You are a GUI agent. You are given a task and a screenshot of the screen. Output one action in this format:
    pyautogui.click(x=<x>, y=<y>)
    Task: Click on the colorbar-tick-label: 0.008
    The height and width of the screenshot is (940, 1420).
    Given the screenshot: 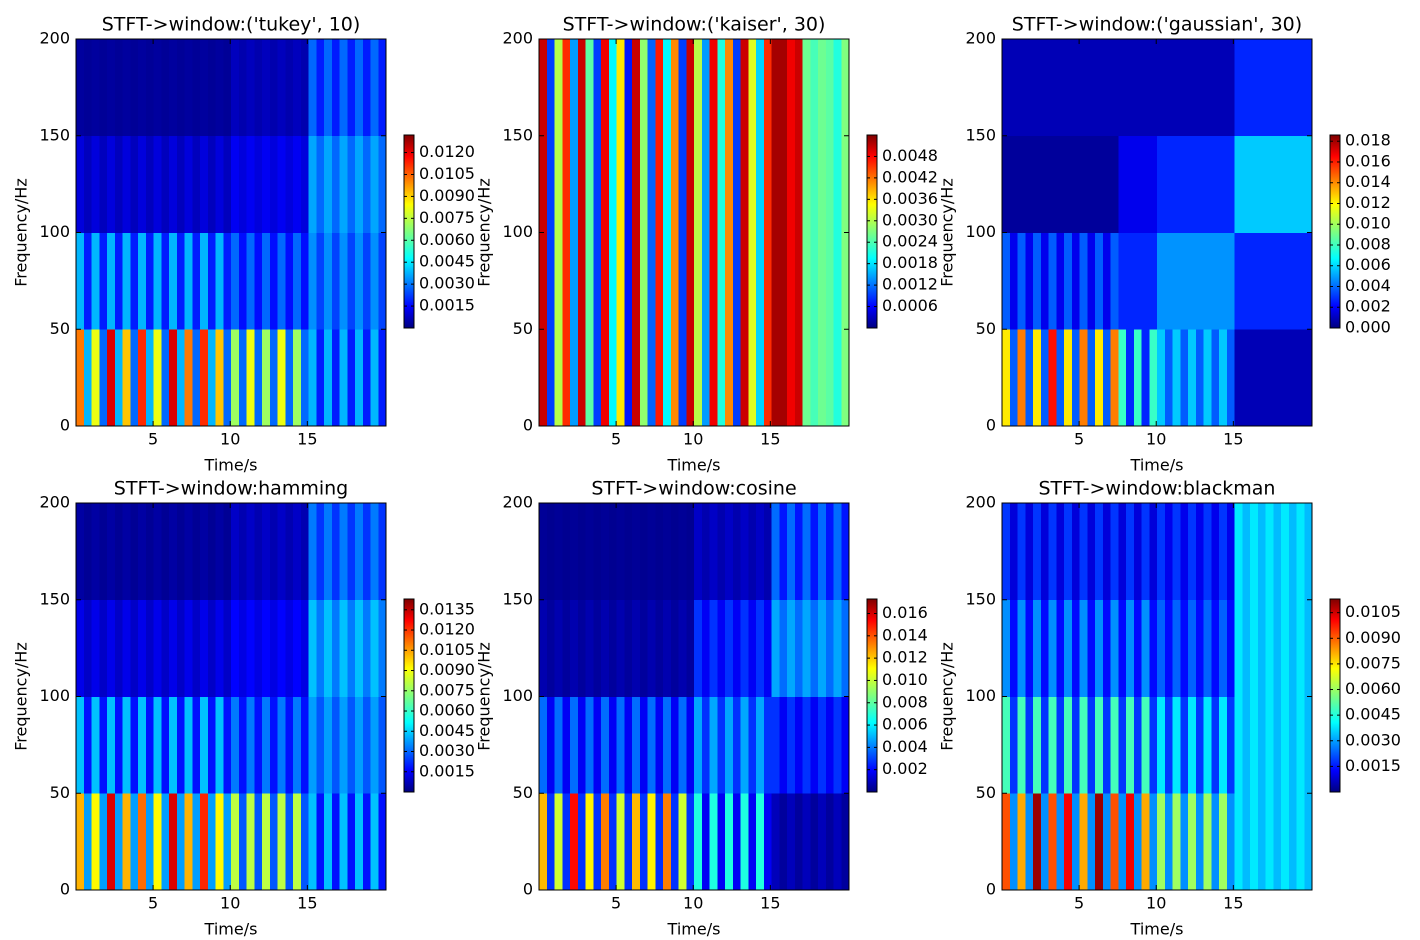 What is the action you would take?
    pyautogui.click(x=905, y=701)
    